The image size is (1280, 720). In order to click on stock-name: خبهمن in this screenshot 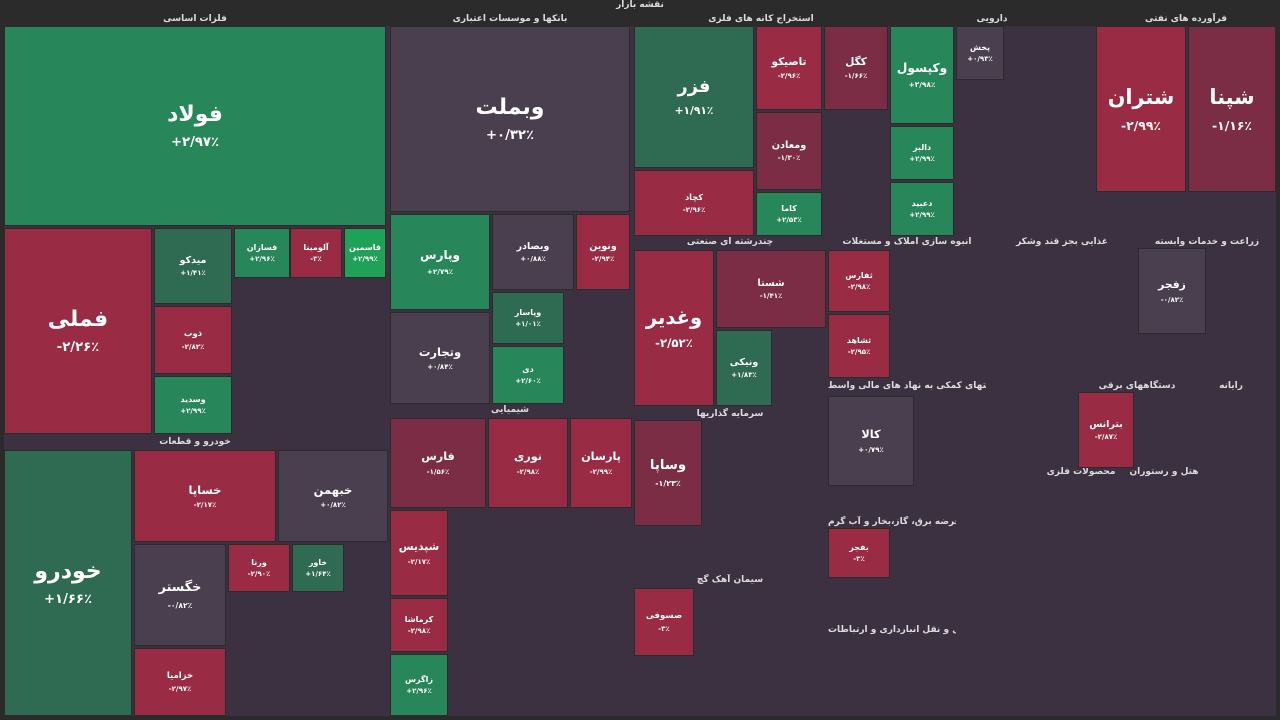, I will do `click(333, 489)`.